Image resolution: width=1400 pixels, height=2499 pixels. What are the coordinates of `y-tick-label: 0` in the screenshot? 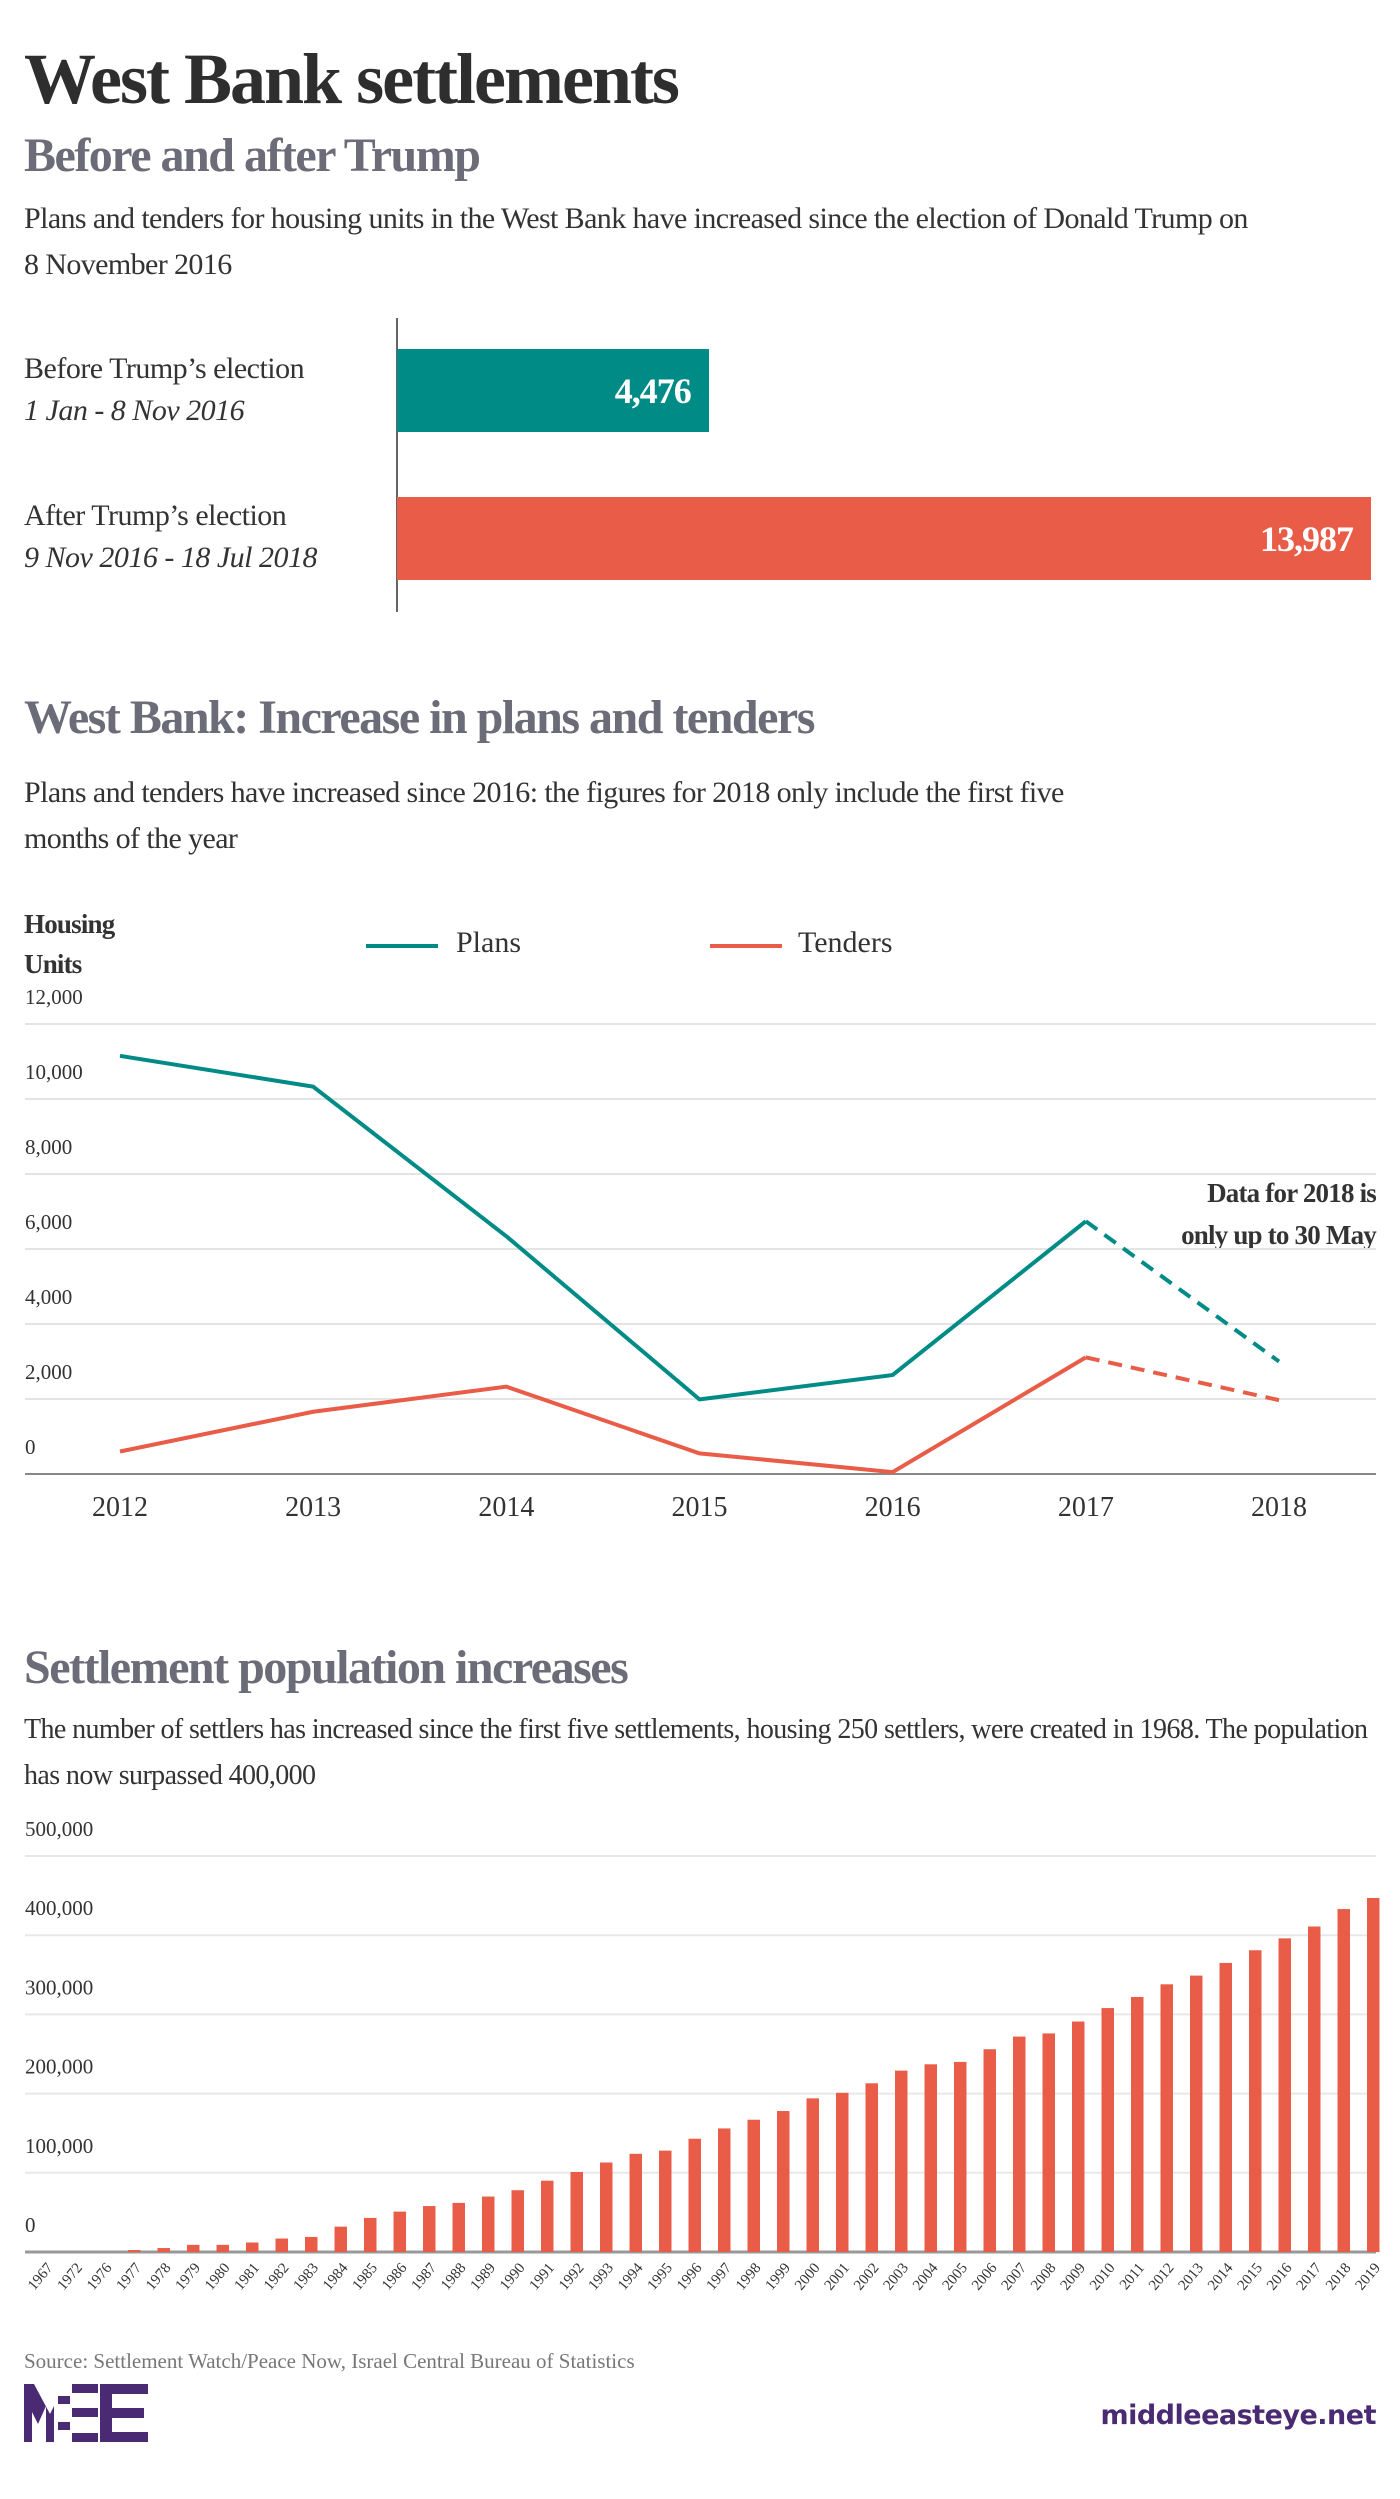 It's located at (30, 2225).